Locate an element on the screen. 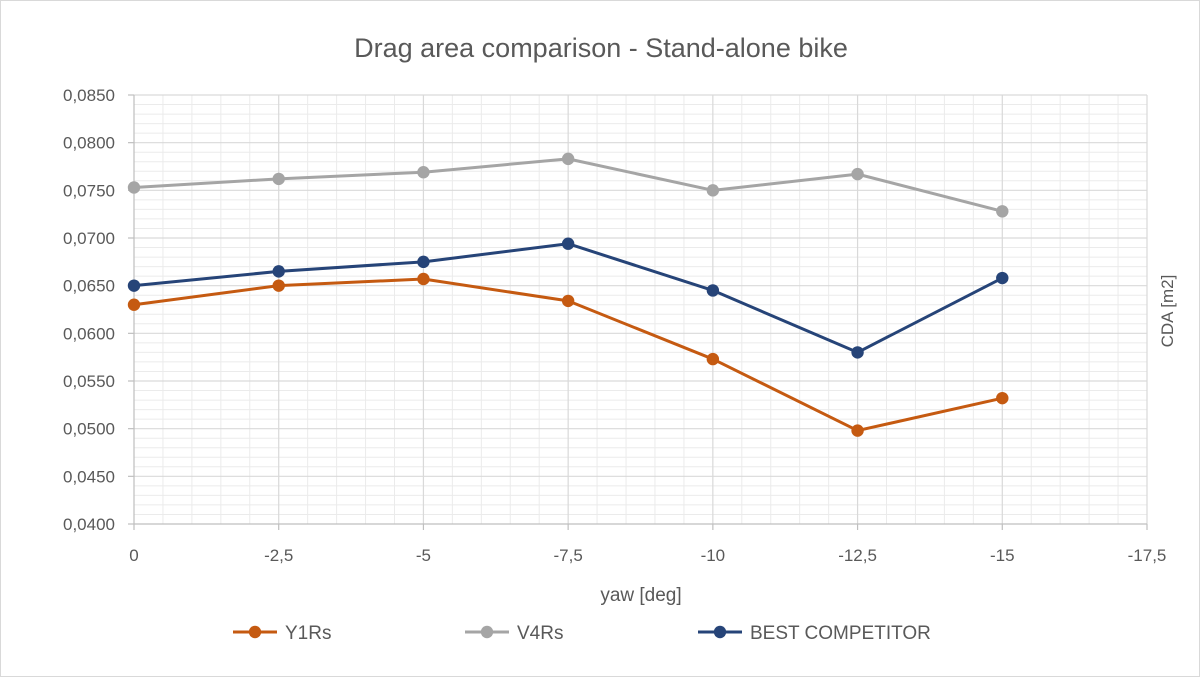 Image resolution: width=1200 pixels, height=681 pixels. y-tick-label: 0,0450 is located at coordinates (89, 476).